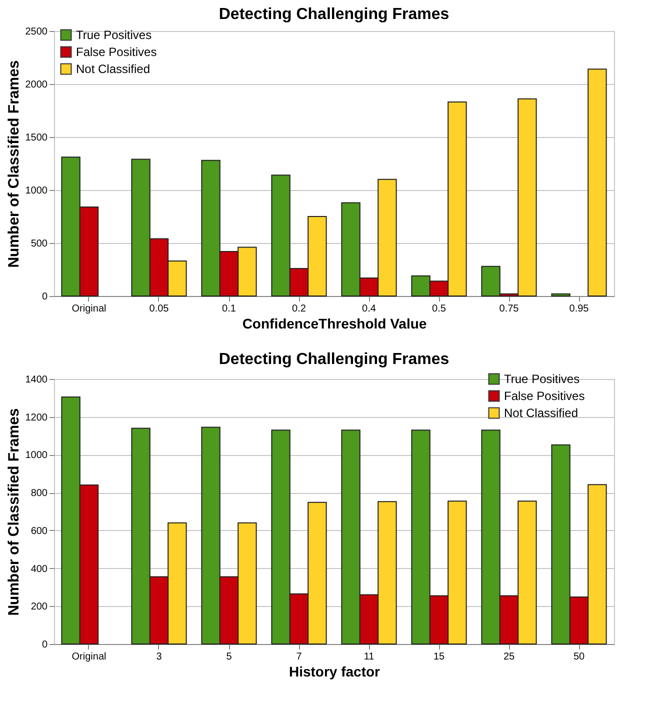 The width and height of the screenshot is (657, 708). Describe the element at coordinates (334, 324) in the screenshot. I see `x-axis-title: ConfidenceThreshold Value` at that location.